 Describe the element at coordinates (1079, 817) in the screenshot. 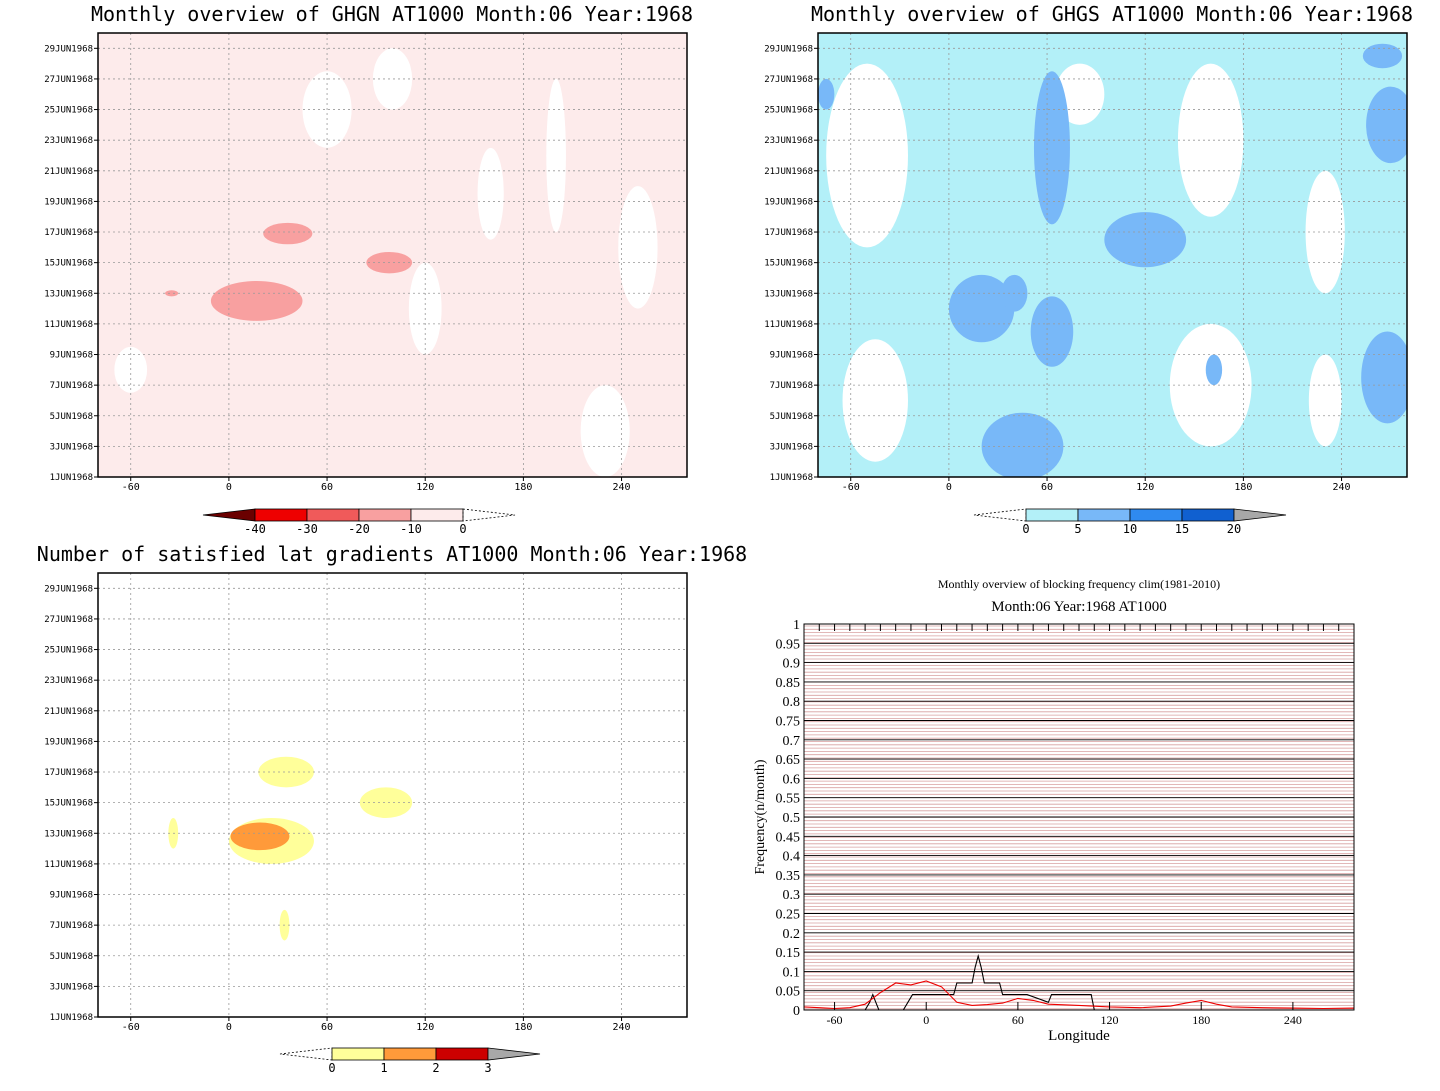

I see `panel-frequency-background` at that location.